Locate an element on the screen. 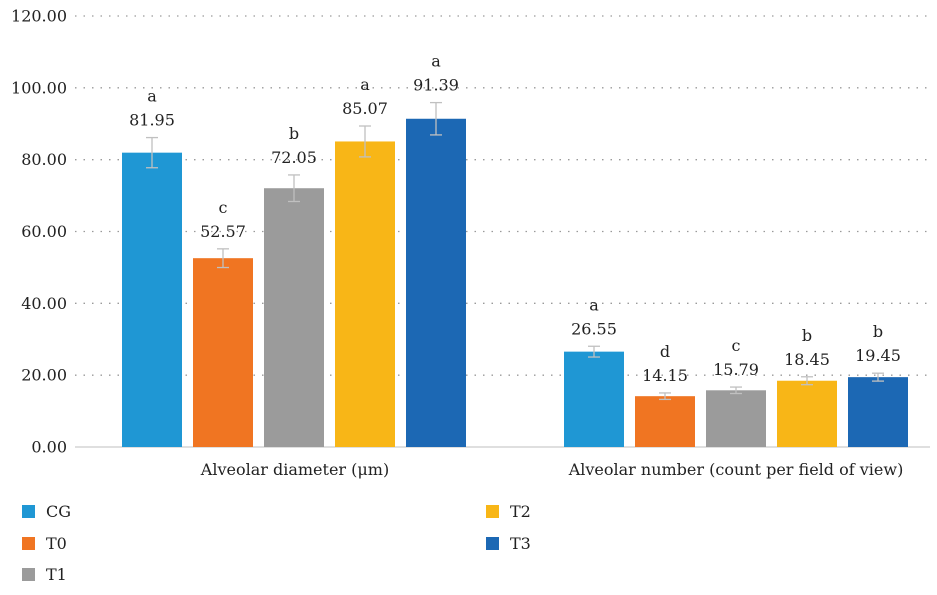 This screenshot has width=937, height=595. value-label: 81.95 is located at coordinates (152, 120).